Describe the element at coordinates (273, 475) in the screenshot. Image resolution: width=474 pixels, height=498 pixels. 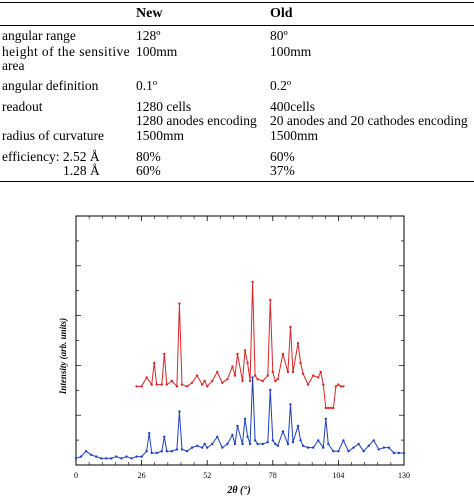
I see `x-tick-label: 78` at that location.